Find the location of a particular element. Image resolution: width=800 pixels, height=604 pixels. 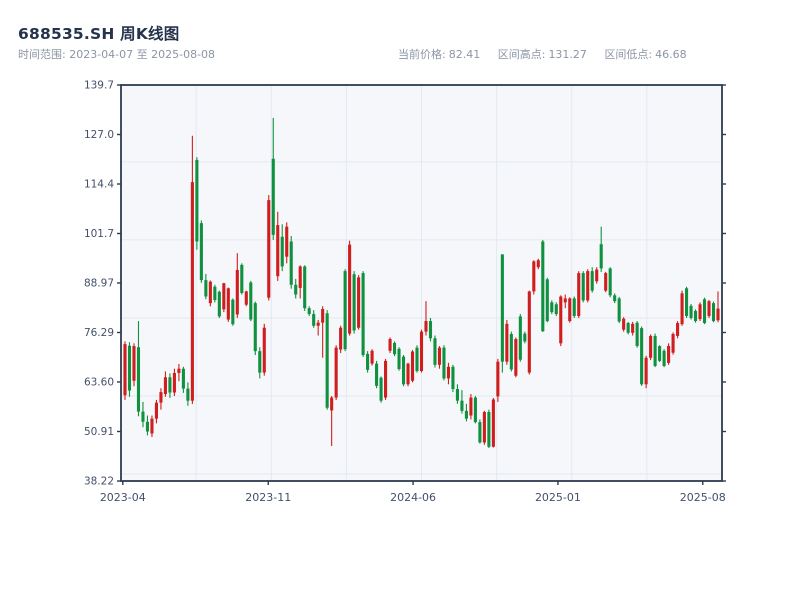

y-tick-label: 127.0 is located at coordinates (99, 135).